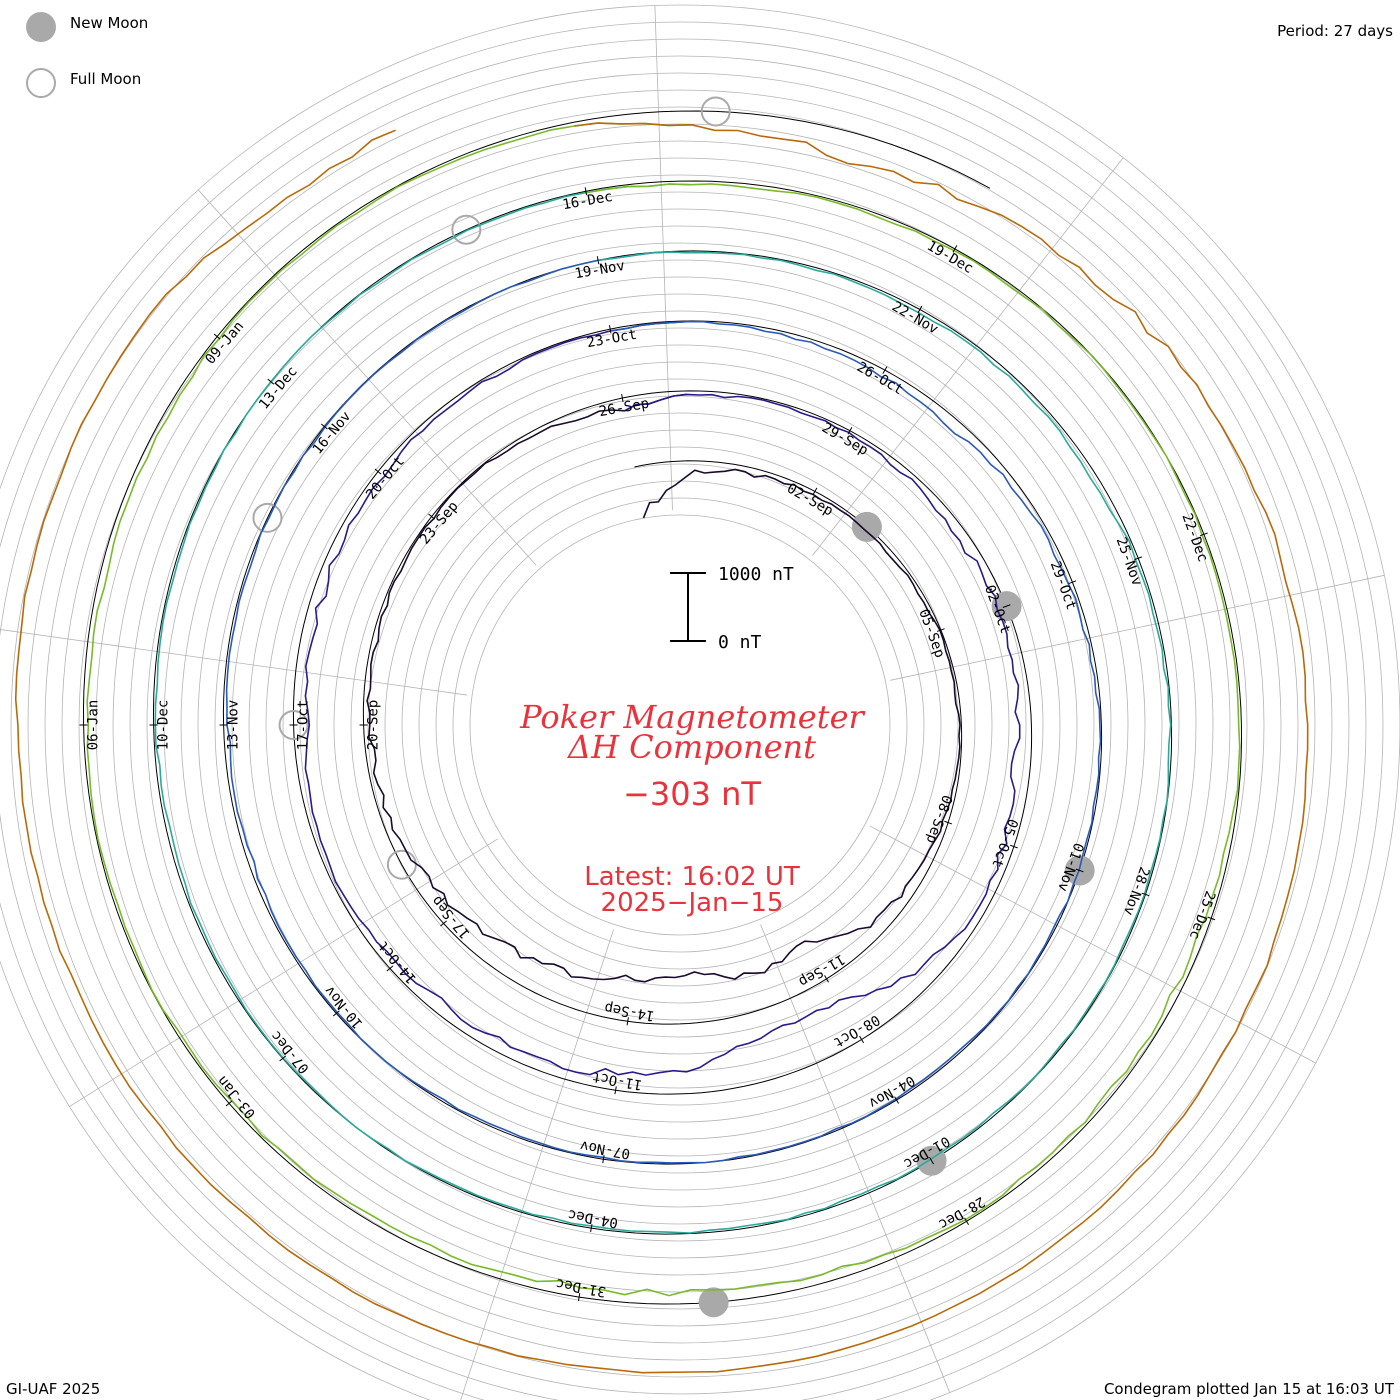 The height and width of the screenshot is (1400, 1400). What do you see at coordinates (593, 1218) in the screenshot?
I see `date-label: 04-Dec` at bounding box center [593, 1218].